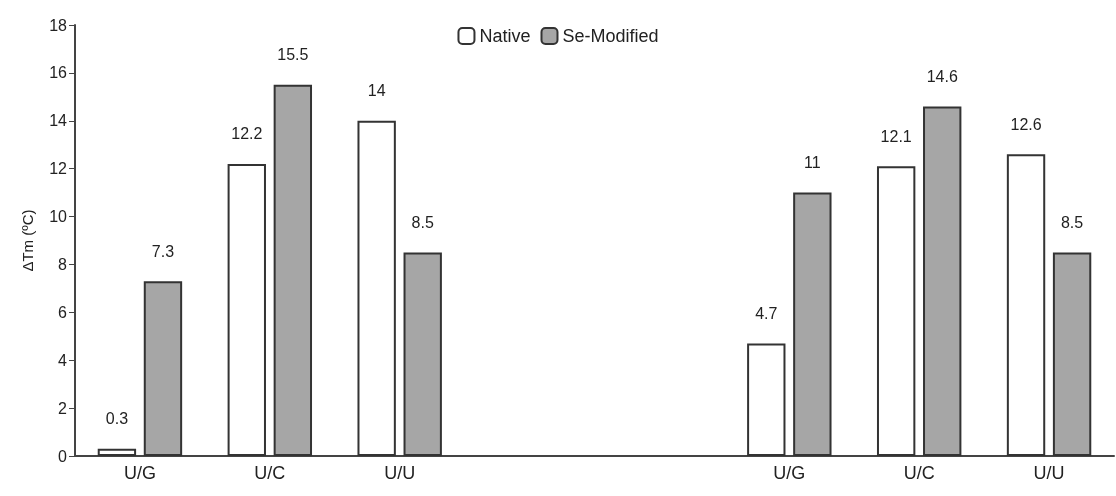  What do you see at coordinates (58, 121) in the screenshot?
I see `y-tick-label: 14` at bounding box center [58, 121].